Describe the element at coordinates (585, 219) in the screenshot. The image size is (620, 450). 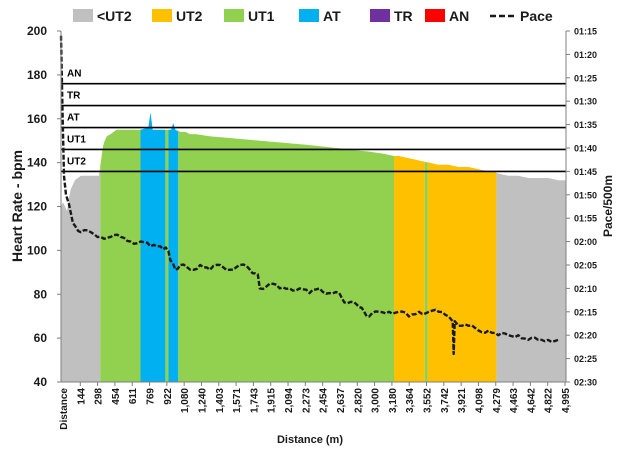
I see `y2-tick-label: 01:55` at that location.